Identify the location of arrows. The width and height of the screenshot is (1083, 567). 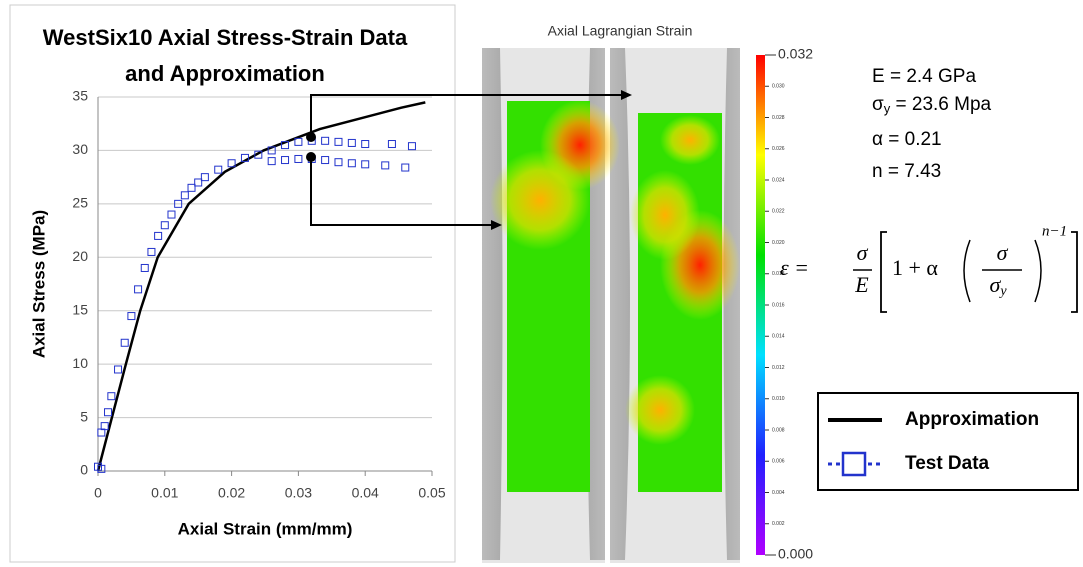
(466, 160).